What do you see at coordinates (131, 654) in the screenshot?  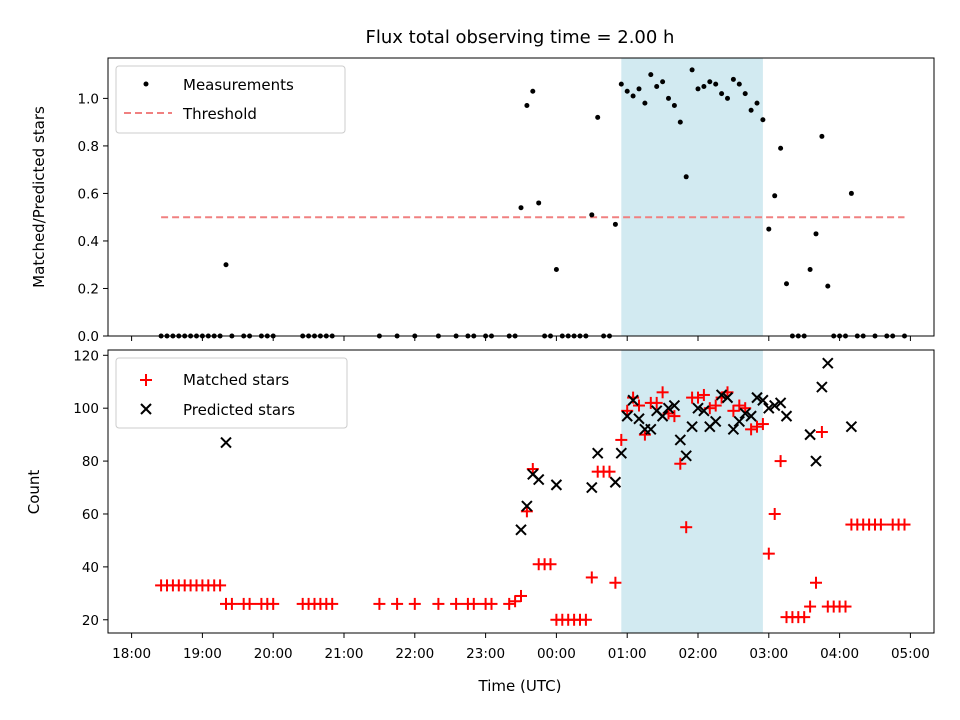 I see `x-tick-label: 18:00` at bounding box center [131, 654].